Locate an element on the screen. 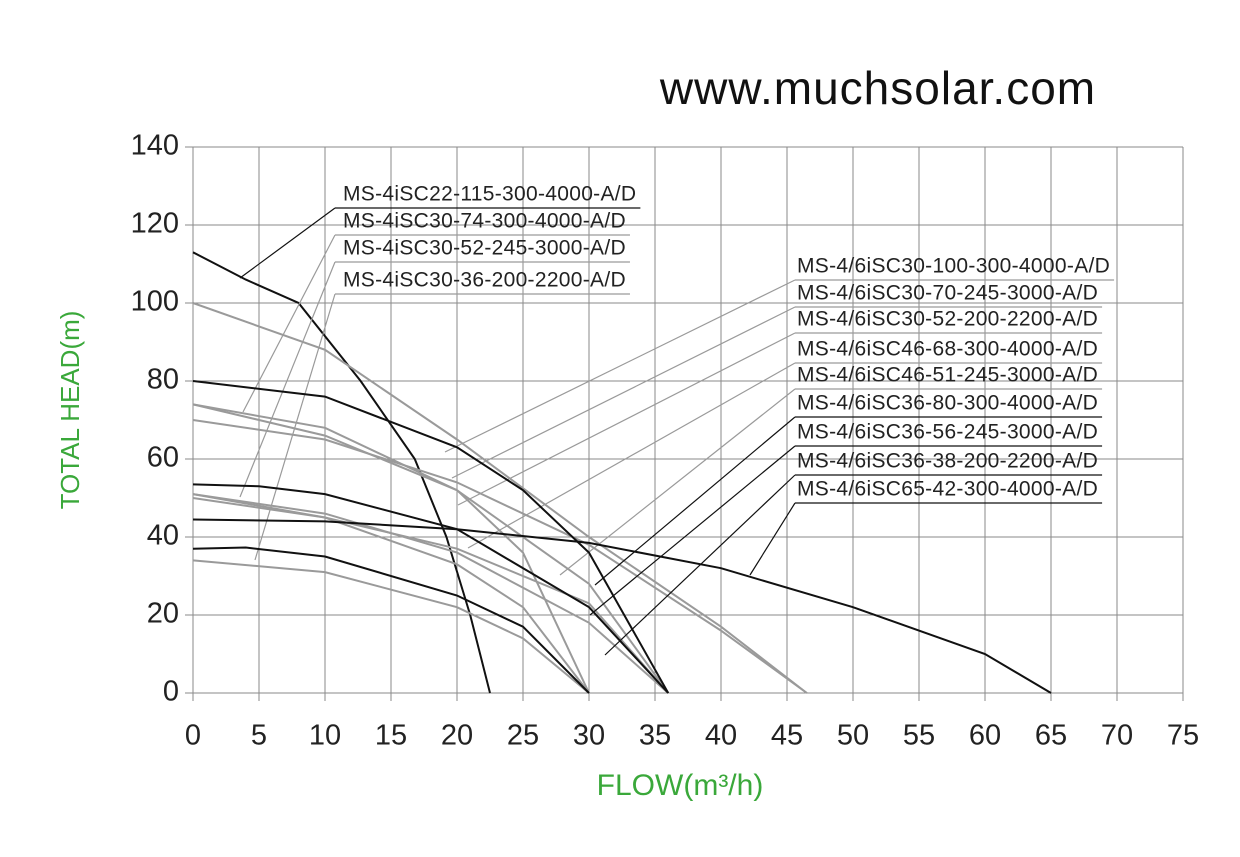 This screenshot has height=857, width=1240. x-tick-label: 50 is located at coordinates (853, 736).